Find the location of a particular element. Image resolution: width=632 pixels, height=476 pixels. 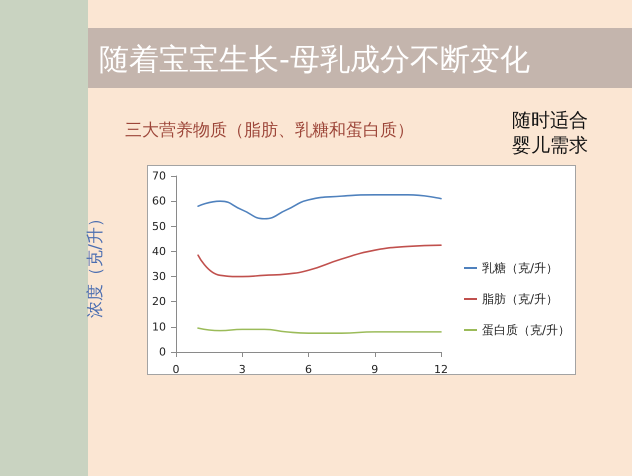

y-tick-label: 10 is located at coordinates (159, 327).